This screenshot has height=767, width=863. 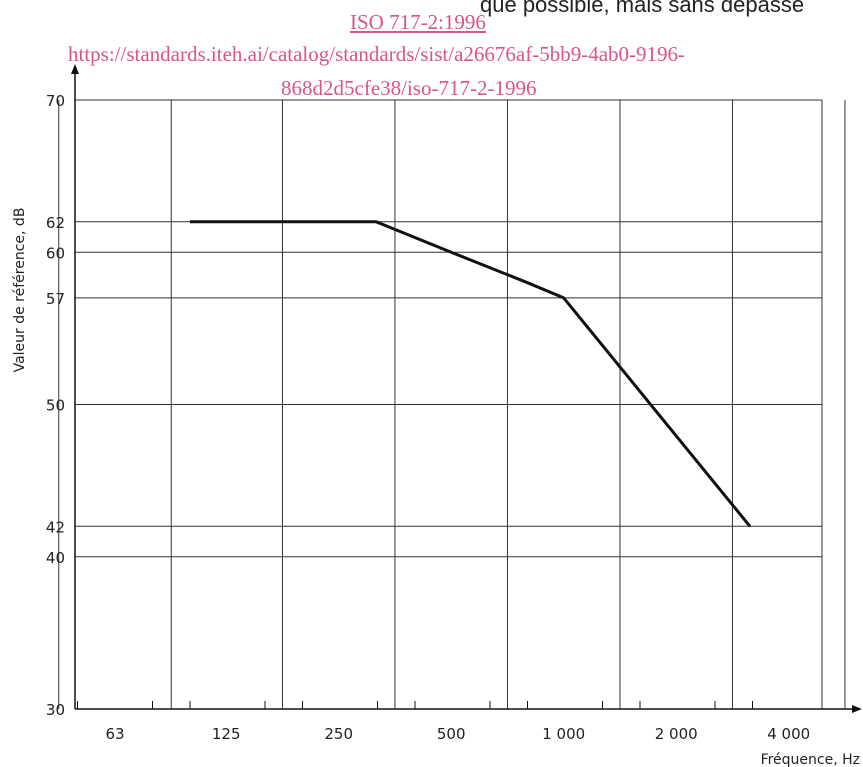 I want to click on x-axis-arrow, so click(x=857, y=709).